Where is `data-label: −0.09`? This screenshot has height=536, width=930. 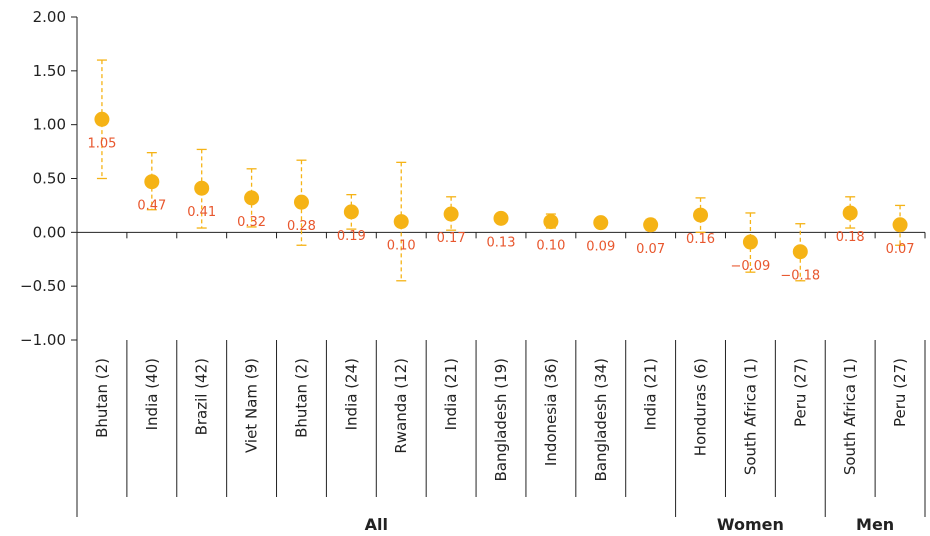
data-label: −0.09 is located at coordinates (750, 266).